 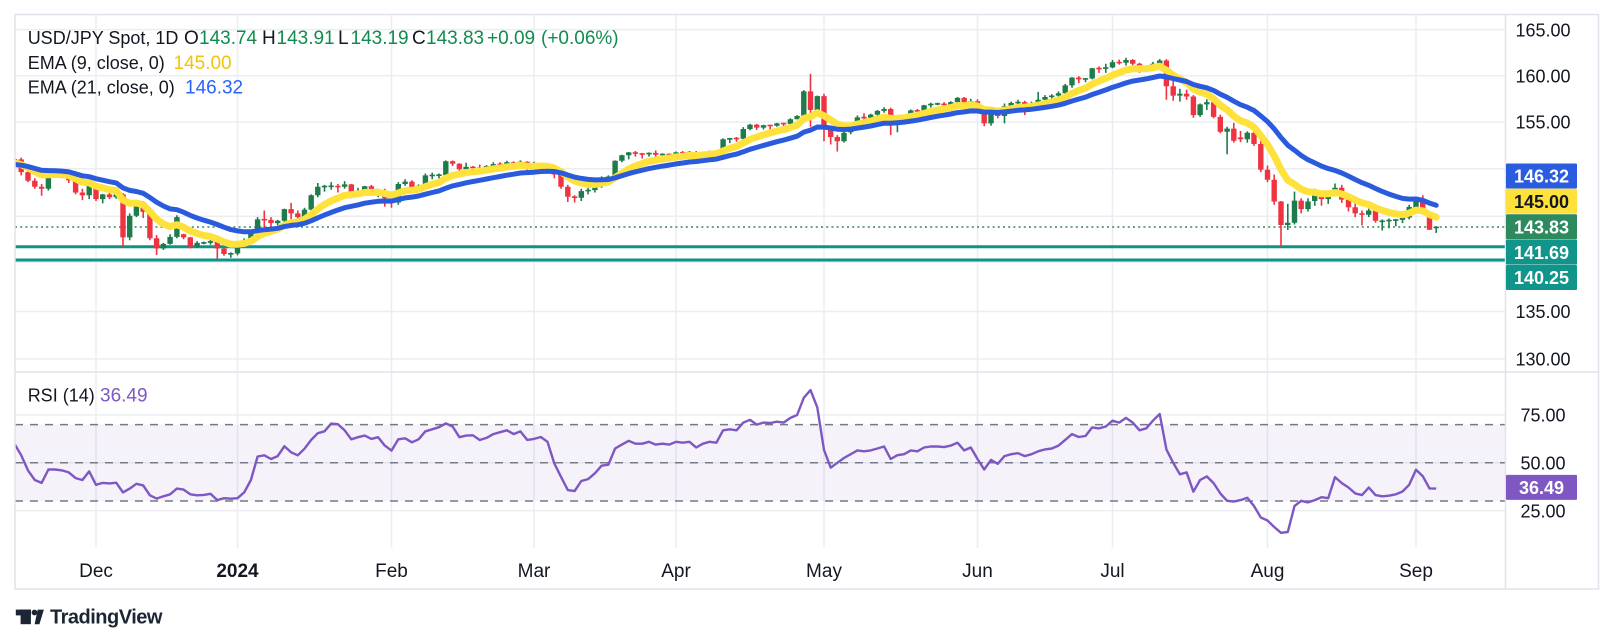 What do you see at coordinates (419, 38) in the screenshot?
I see `svg-text: C` at bounding box center [419, 38].